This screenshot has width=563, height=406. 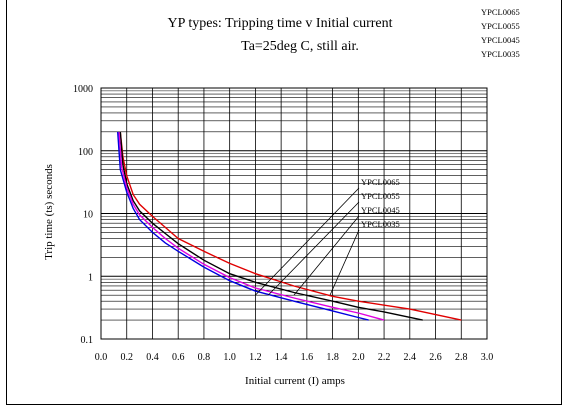 What do you see at coordinates (380, 182) in the screenshot?
I see `annotation-label: YPCL0065` at bounding box center [380, 182].